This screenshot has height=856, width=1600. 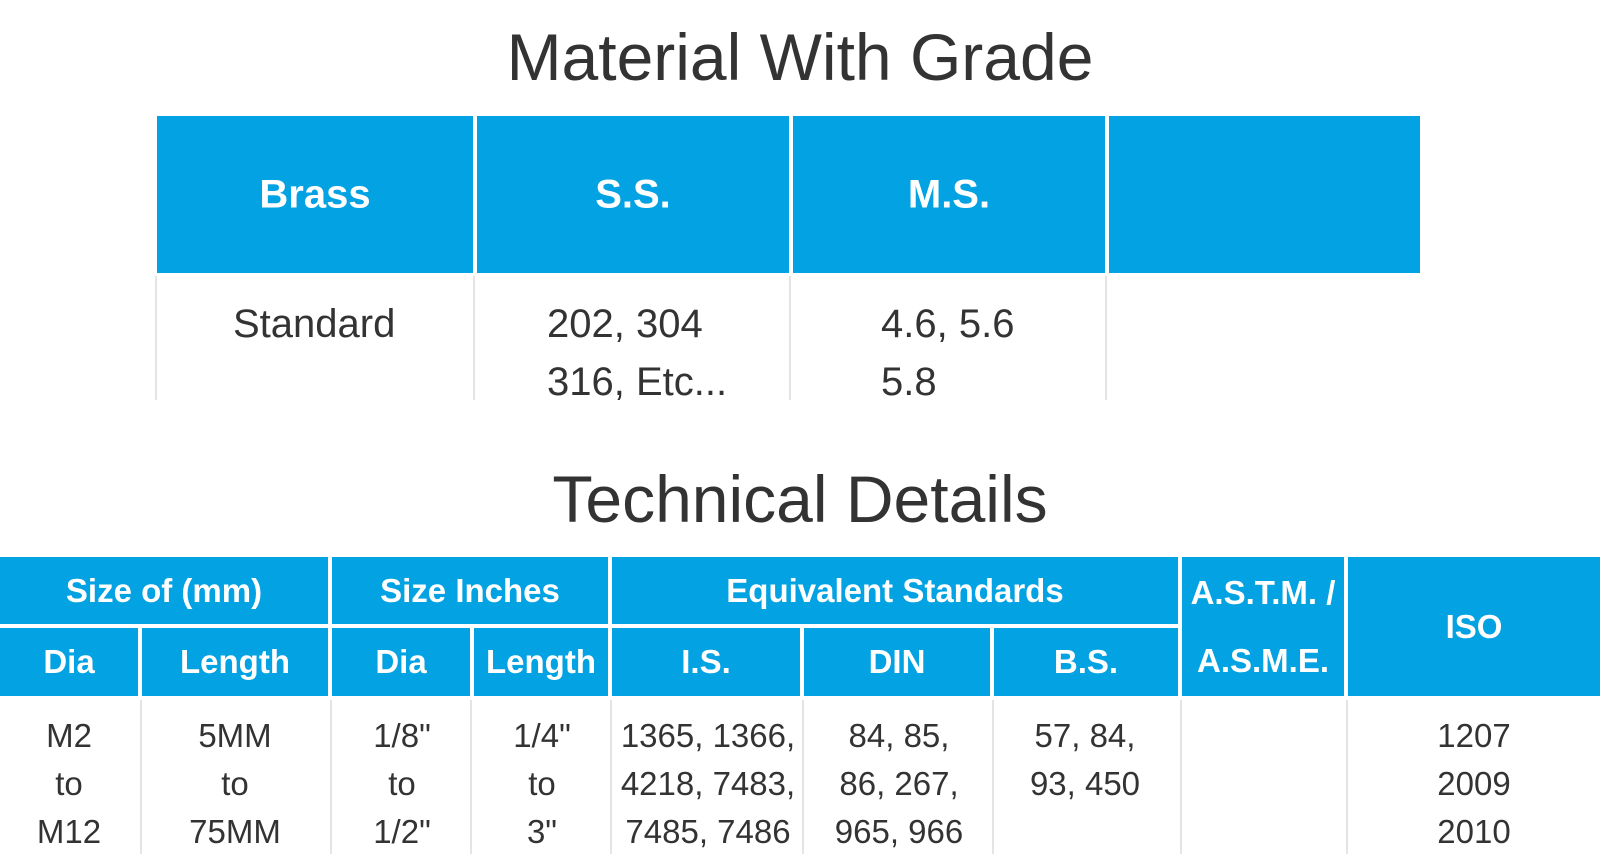 What do you see at coordinates (897, 662) in the screenshot?
I see `header-din: DIN` at bounding box center [897, 662].